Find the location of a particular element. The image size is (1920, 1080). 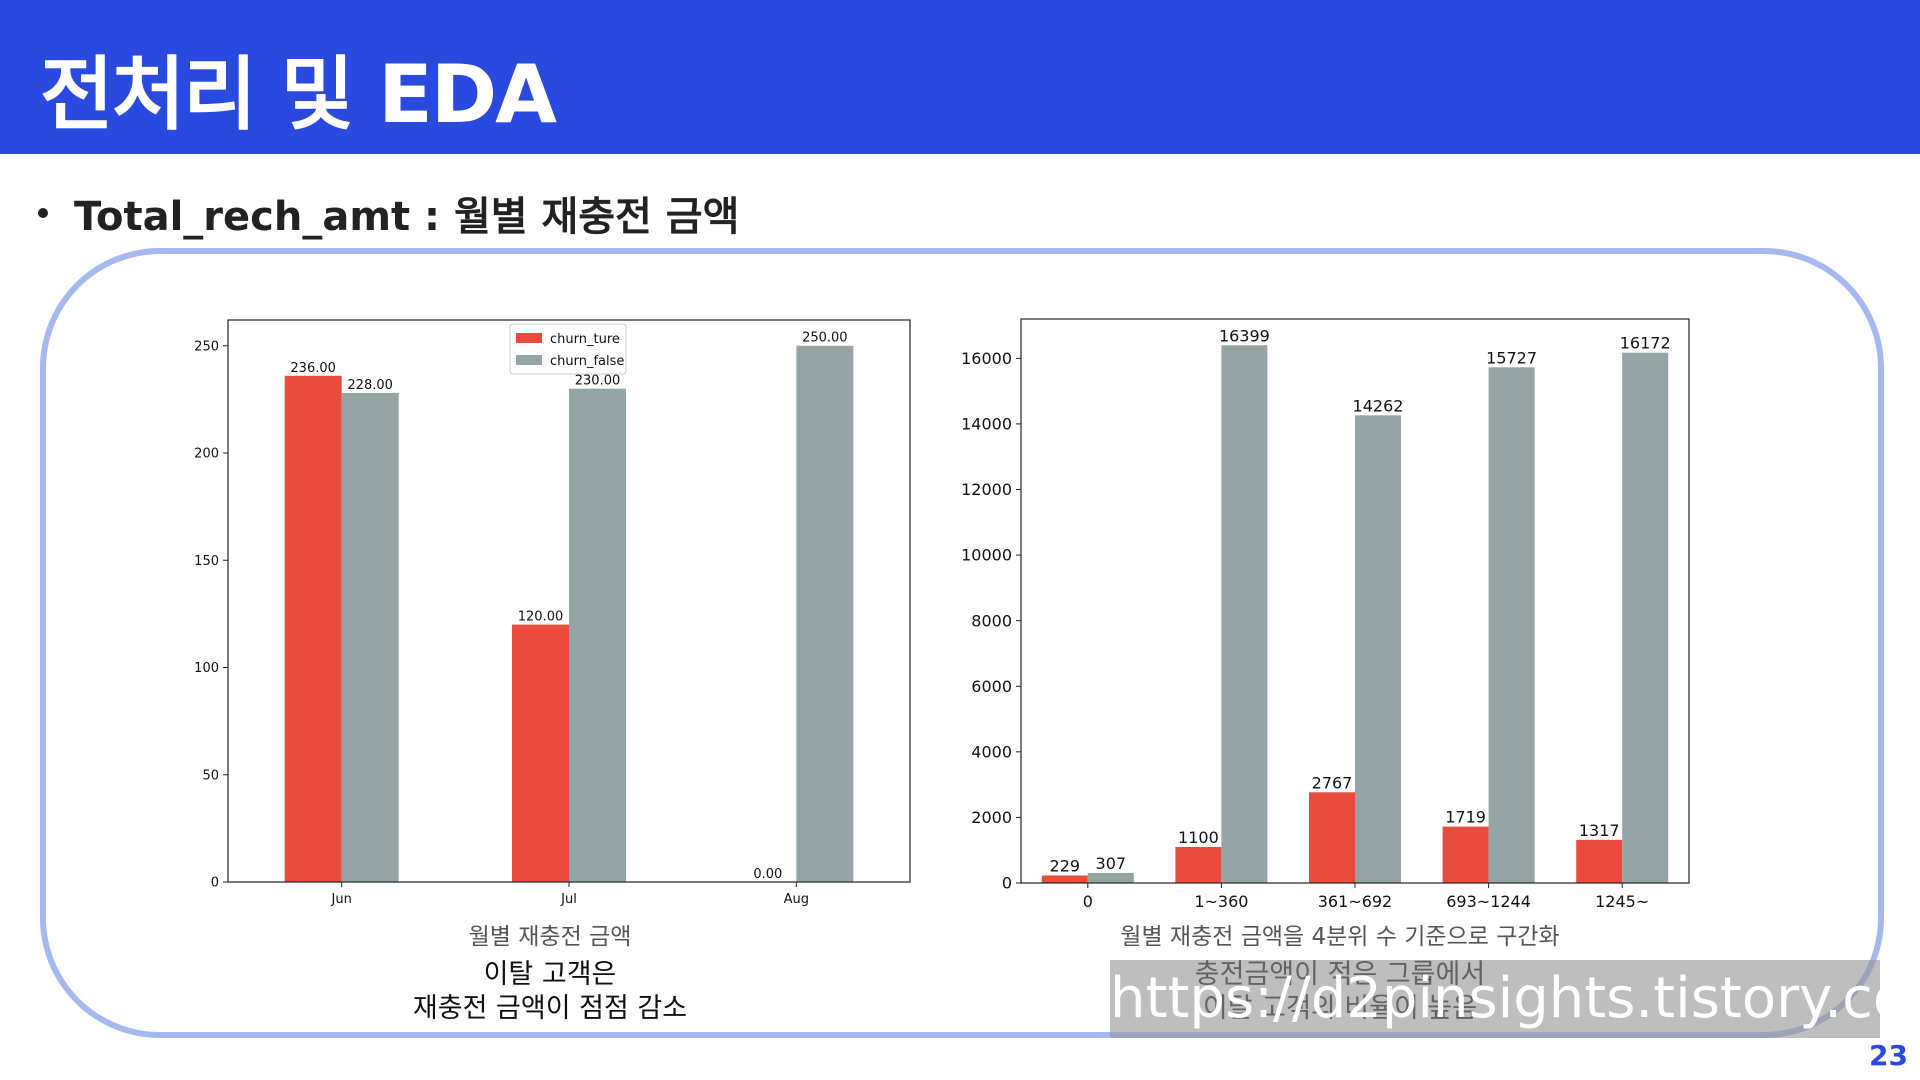

header-bar: 전처리 및 EDA is located at coordinates (960, 77).